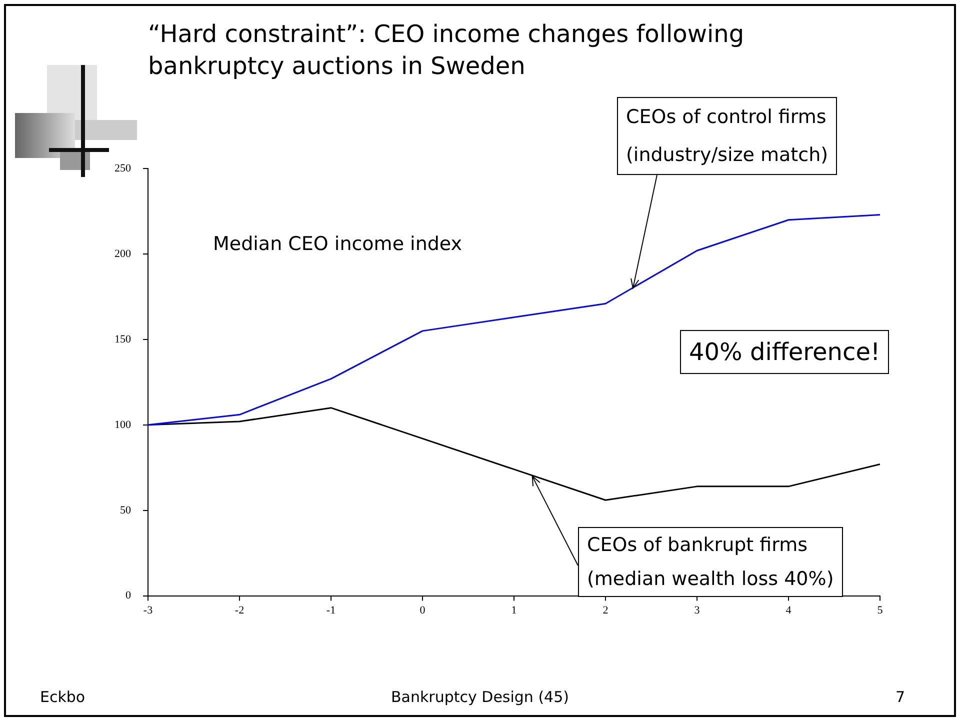 Image resolution: width=960 pixels, height=721 pixels. I want to click on x-tick-label: 0, so click(423, 610).